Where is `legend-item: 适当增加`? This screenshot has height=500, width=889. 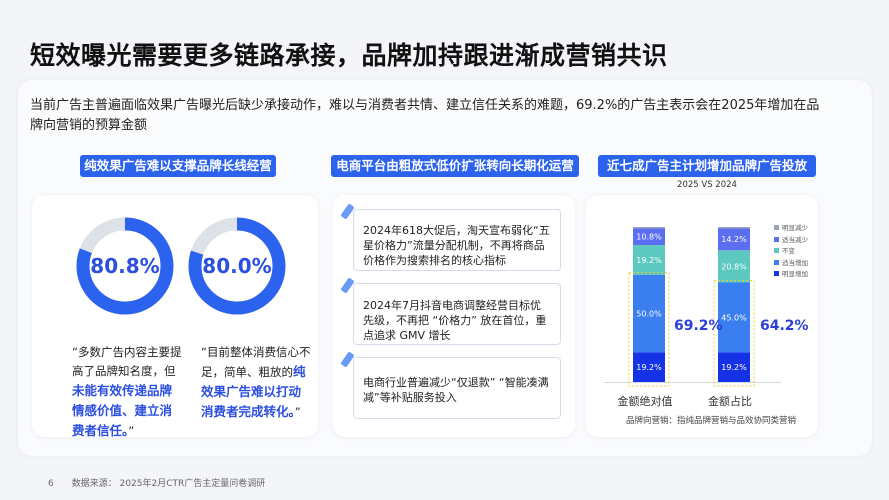
legend-item: 适当增加 is located at coordinates (791, 264).